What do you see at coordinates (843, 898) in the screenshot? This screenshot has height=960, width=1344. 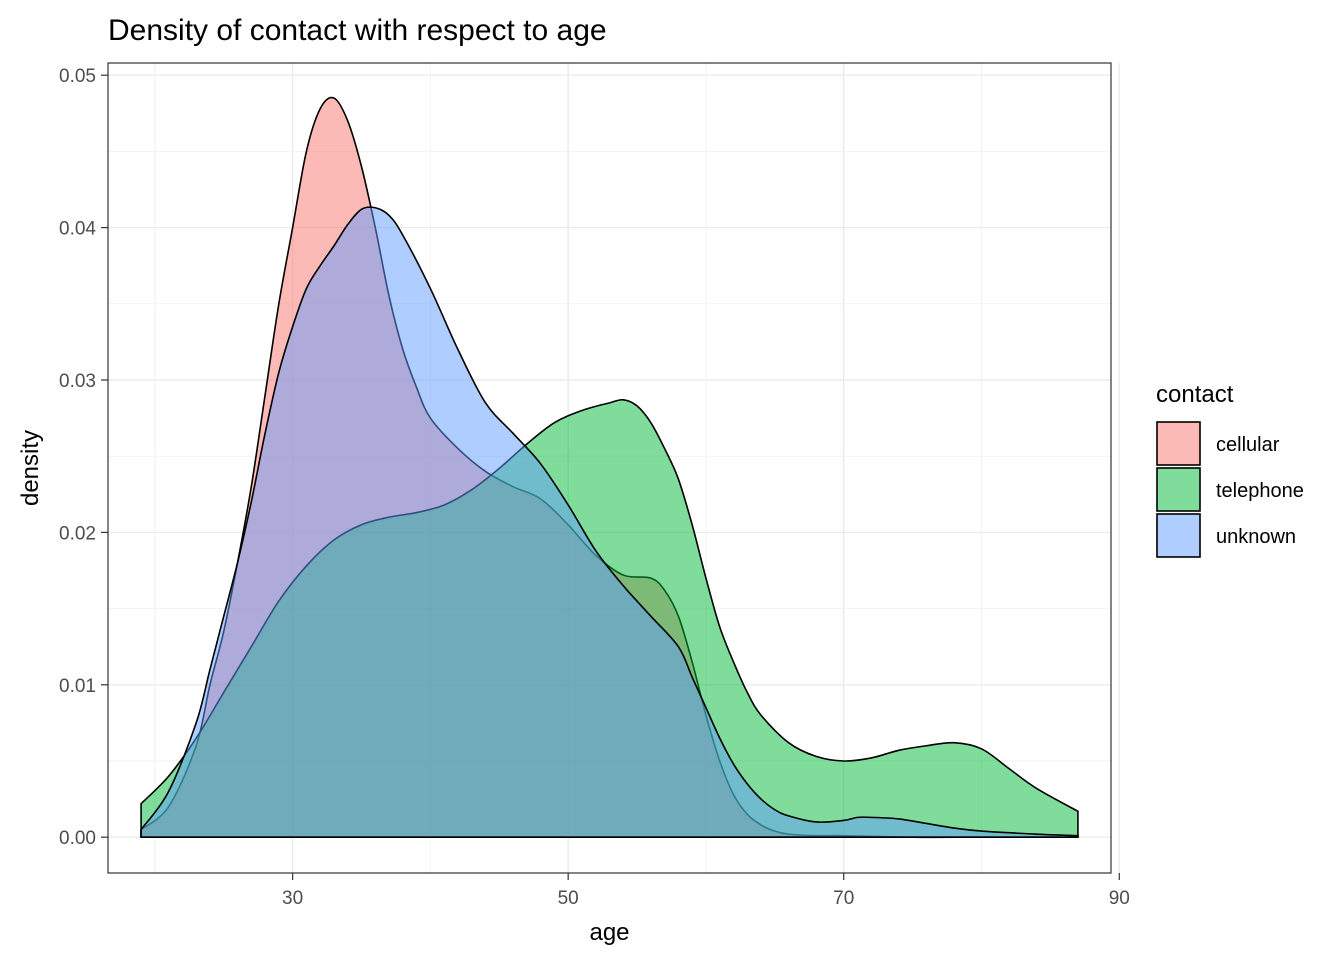 I see `x-tick-label: 70` at bounding box center [843, 898].